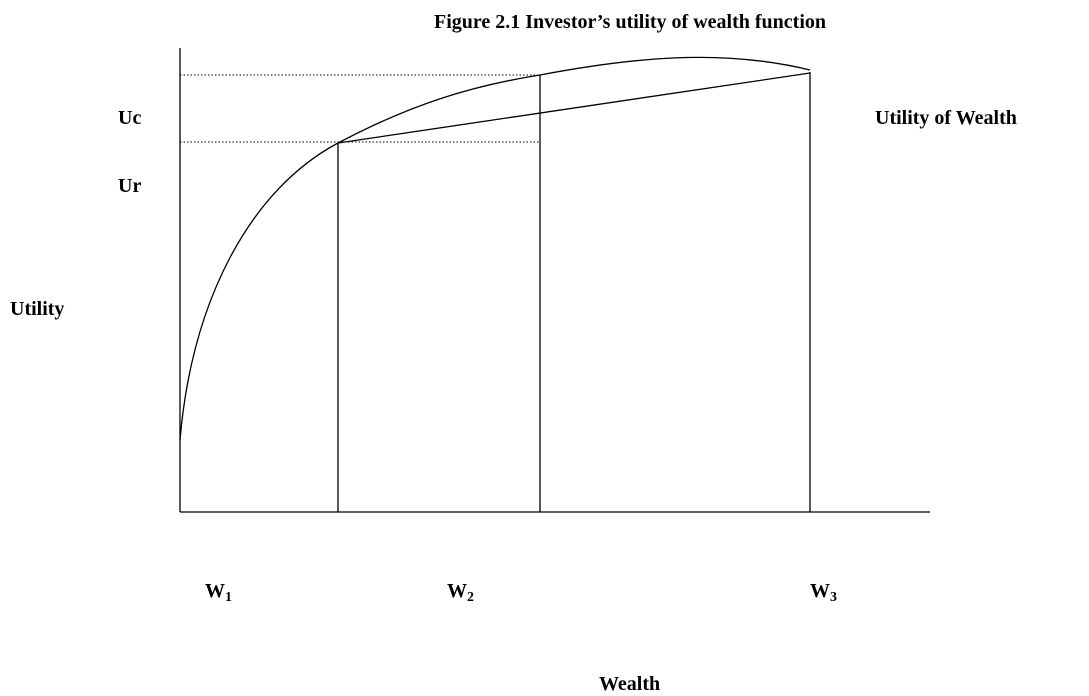  What do you see at coordinates (129, 118) in the screenshot?
I see `uc-label: Uc` at bounding box center [129, 118].